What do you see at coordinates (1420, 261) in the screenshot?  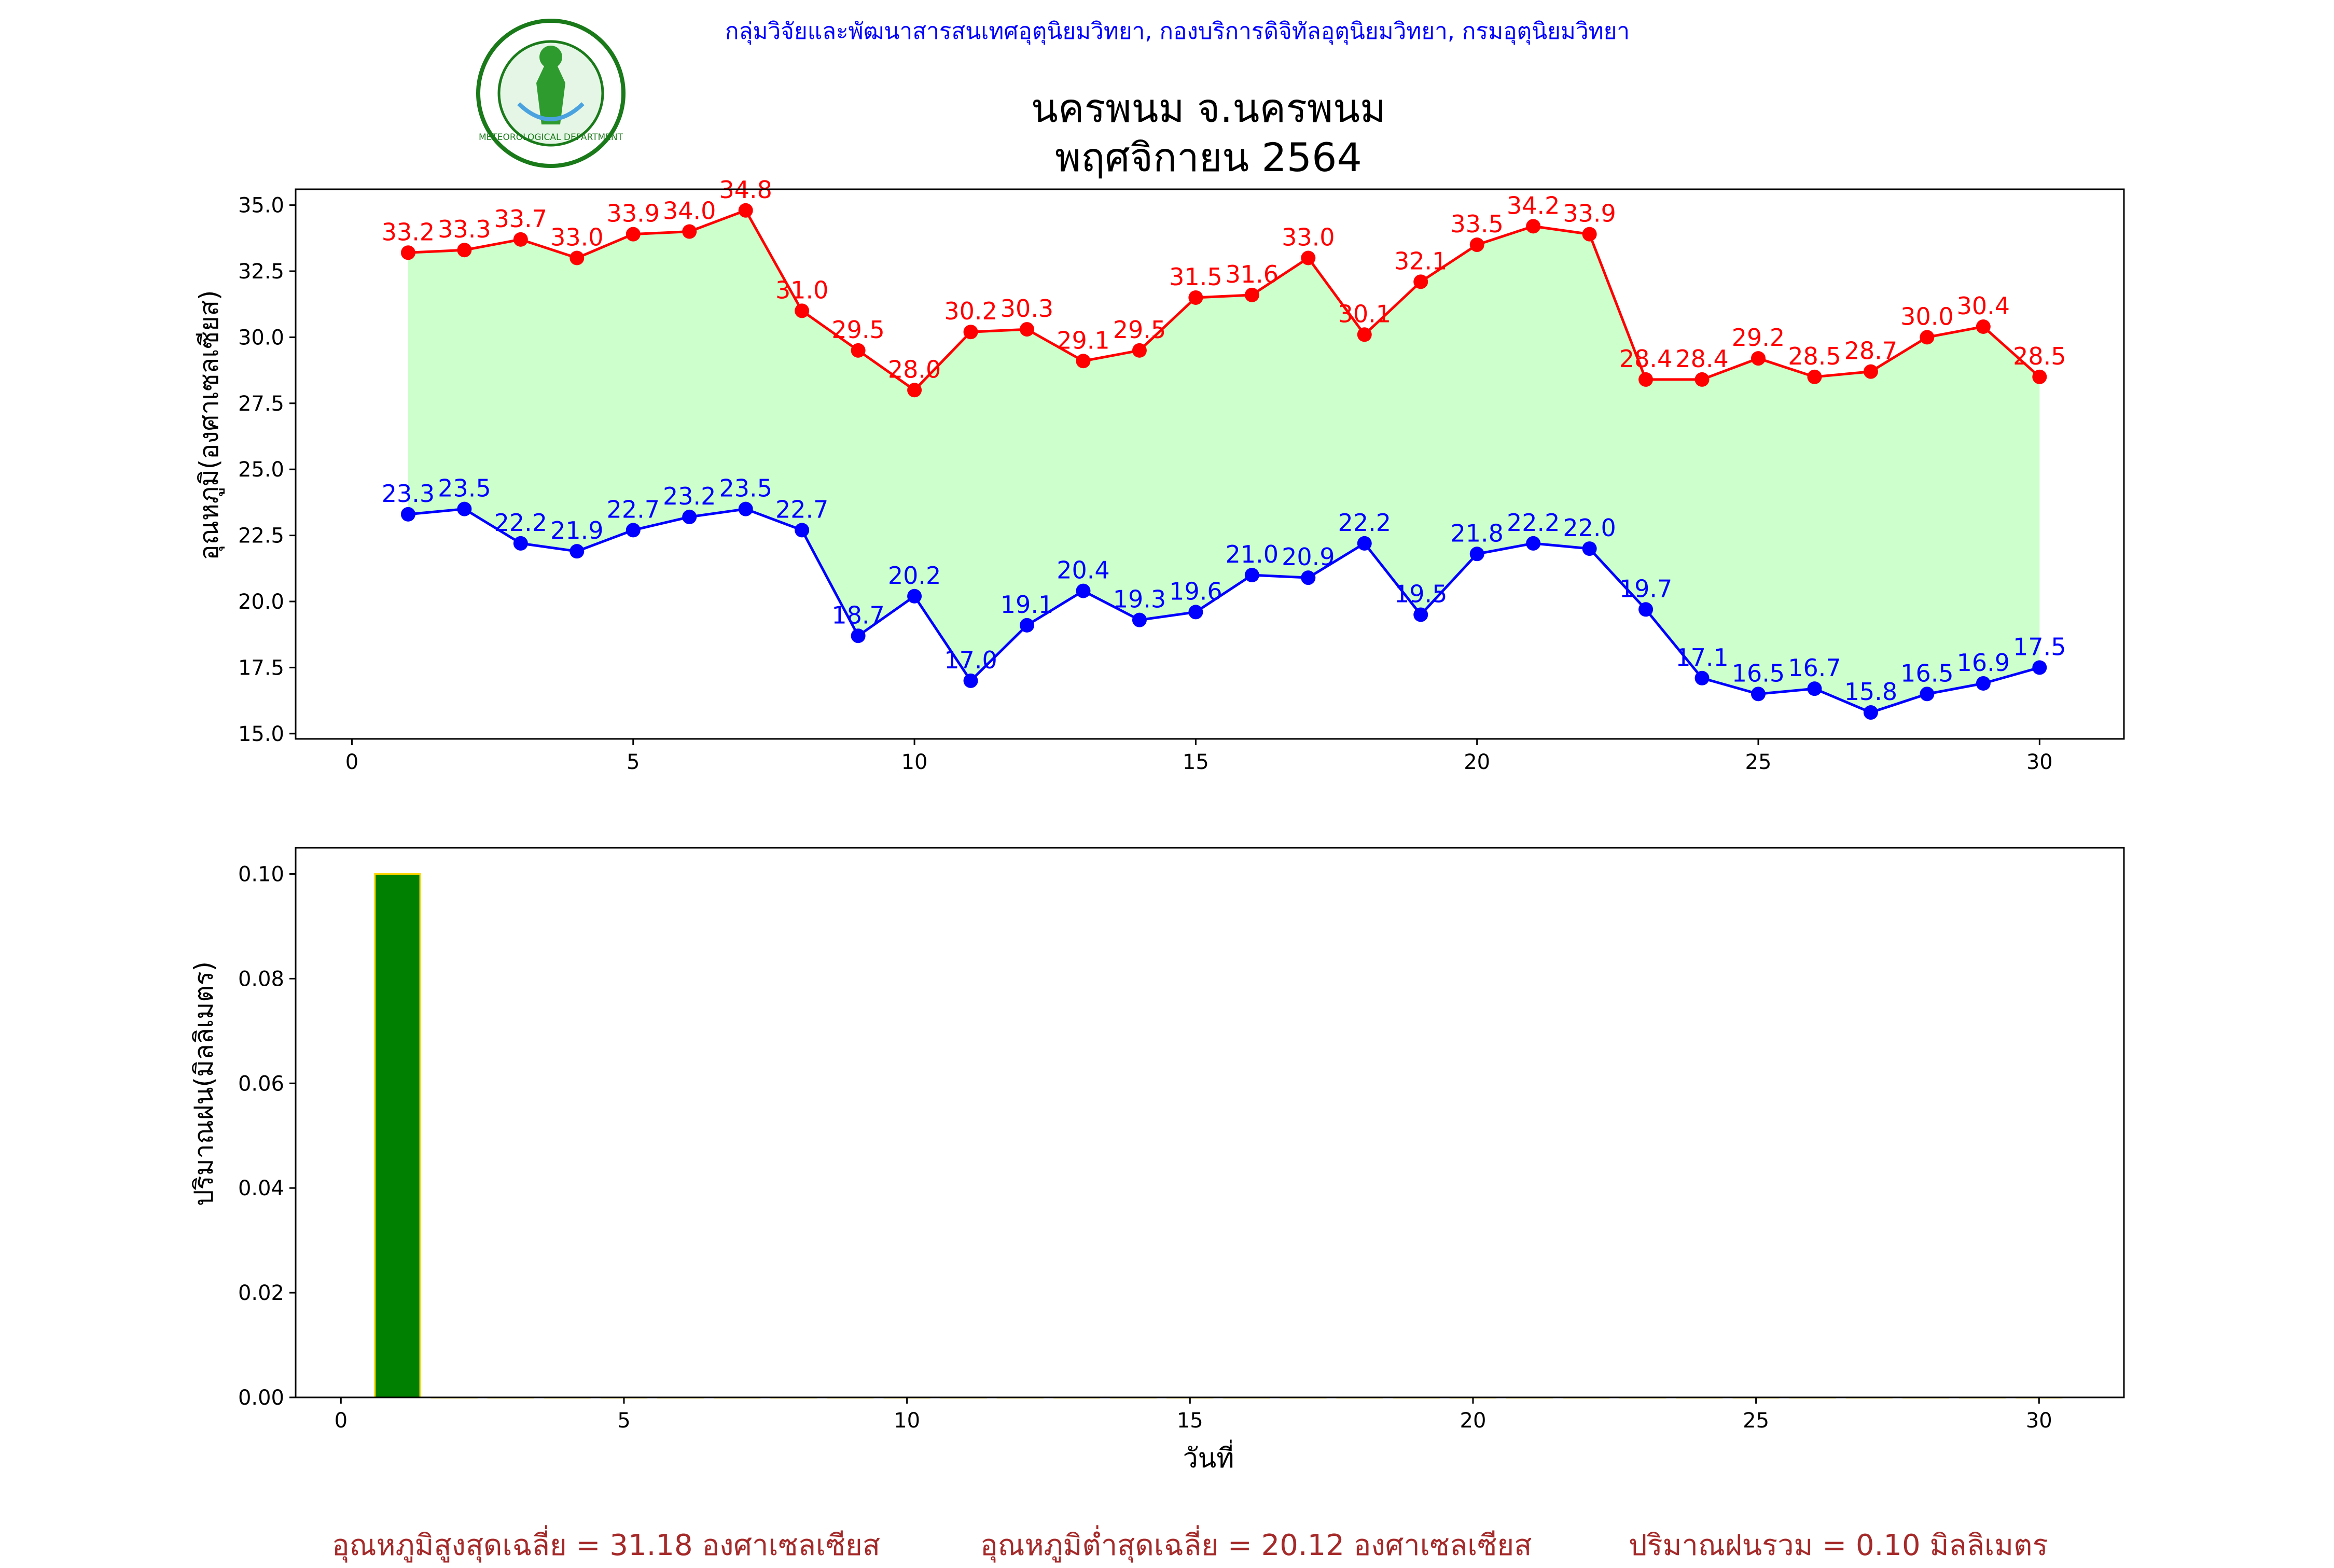 I see `max-temp-label: 32.1` at bounding box center [1420, 261].